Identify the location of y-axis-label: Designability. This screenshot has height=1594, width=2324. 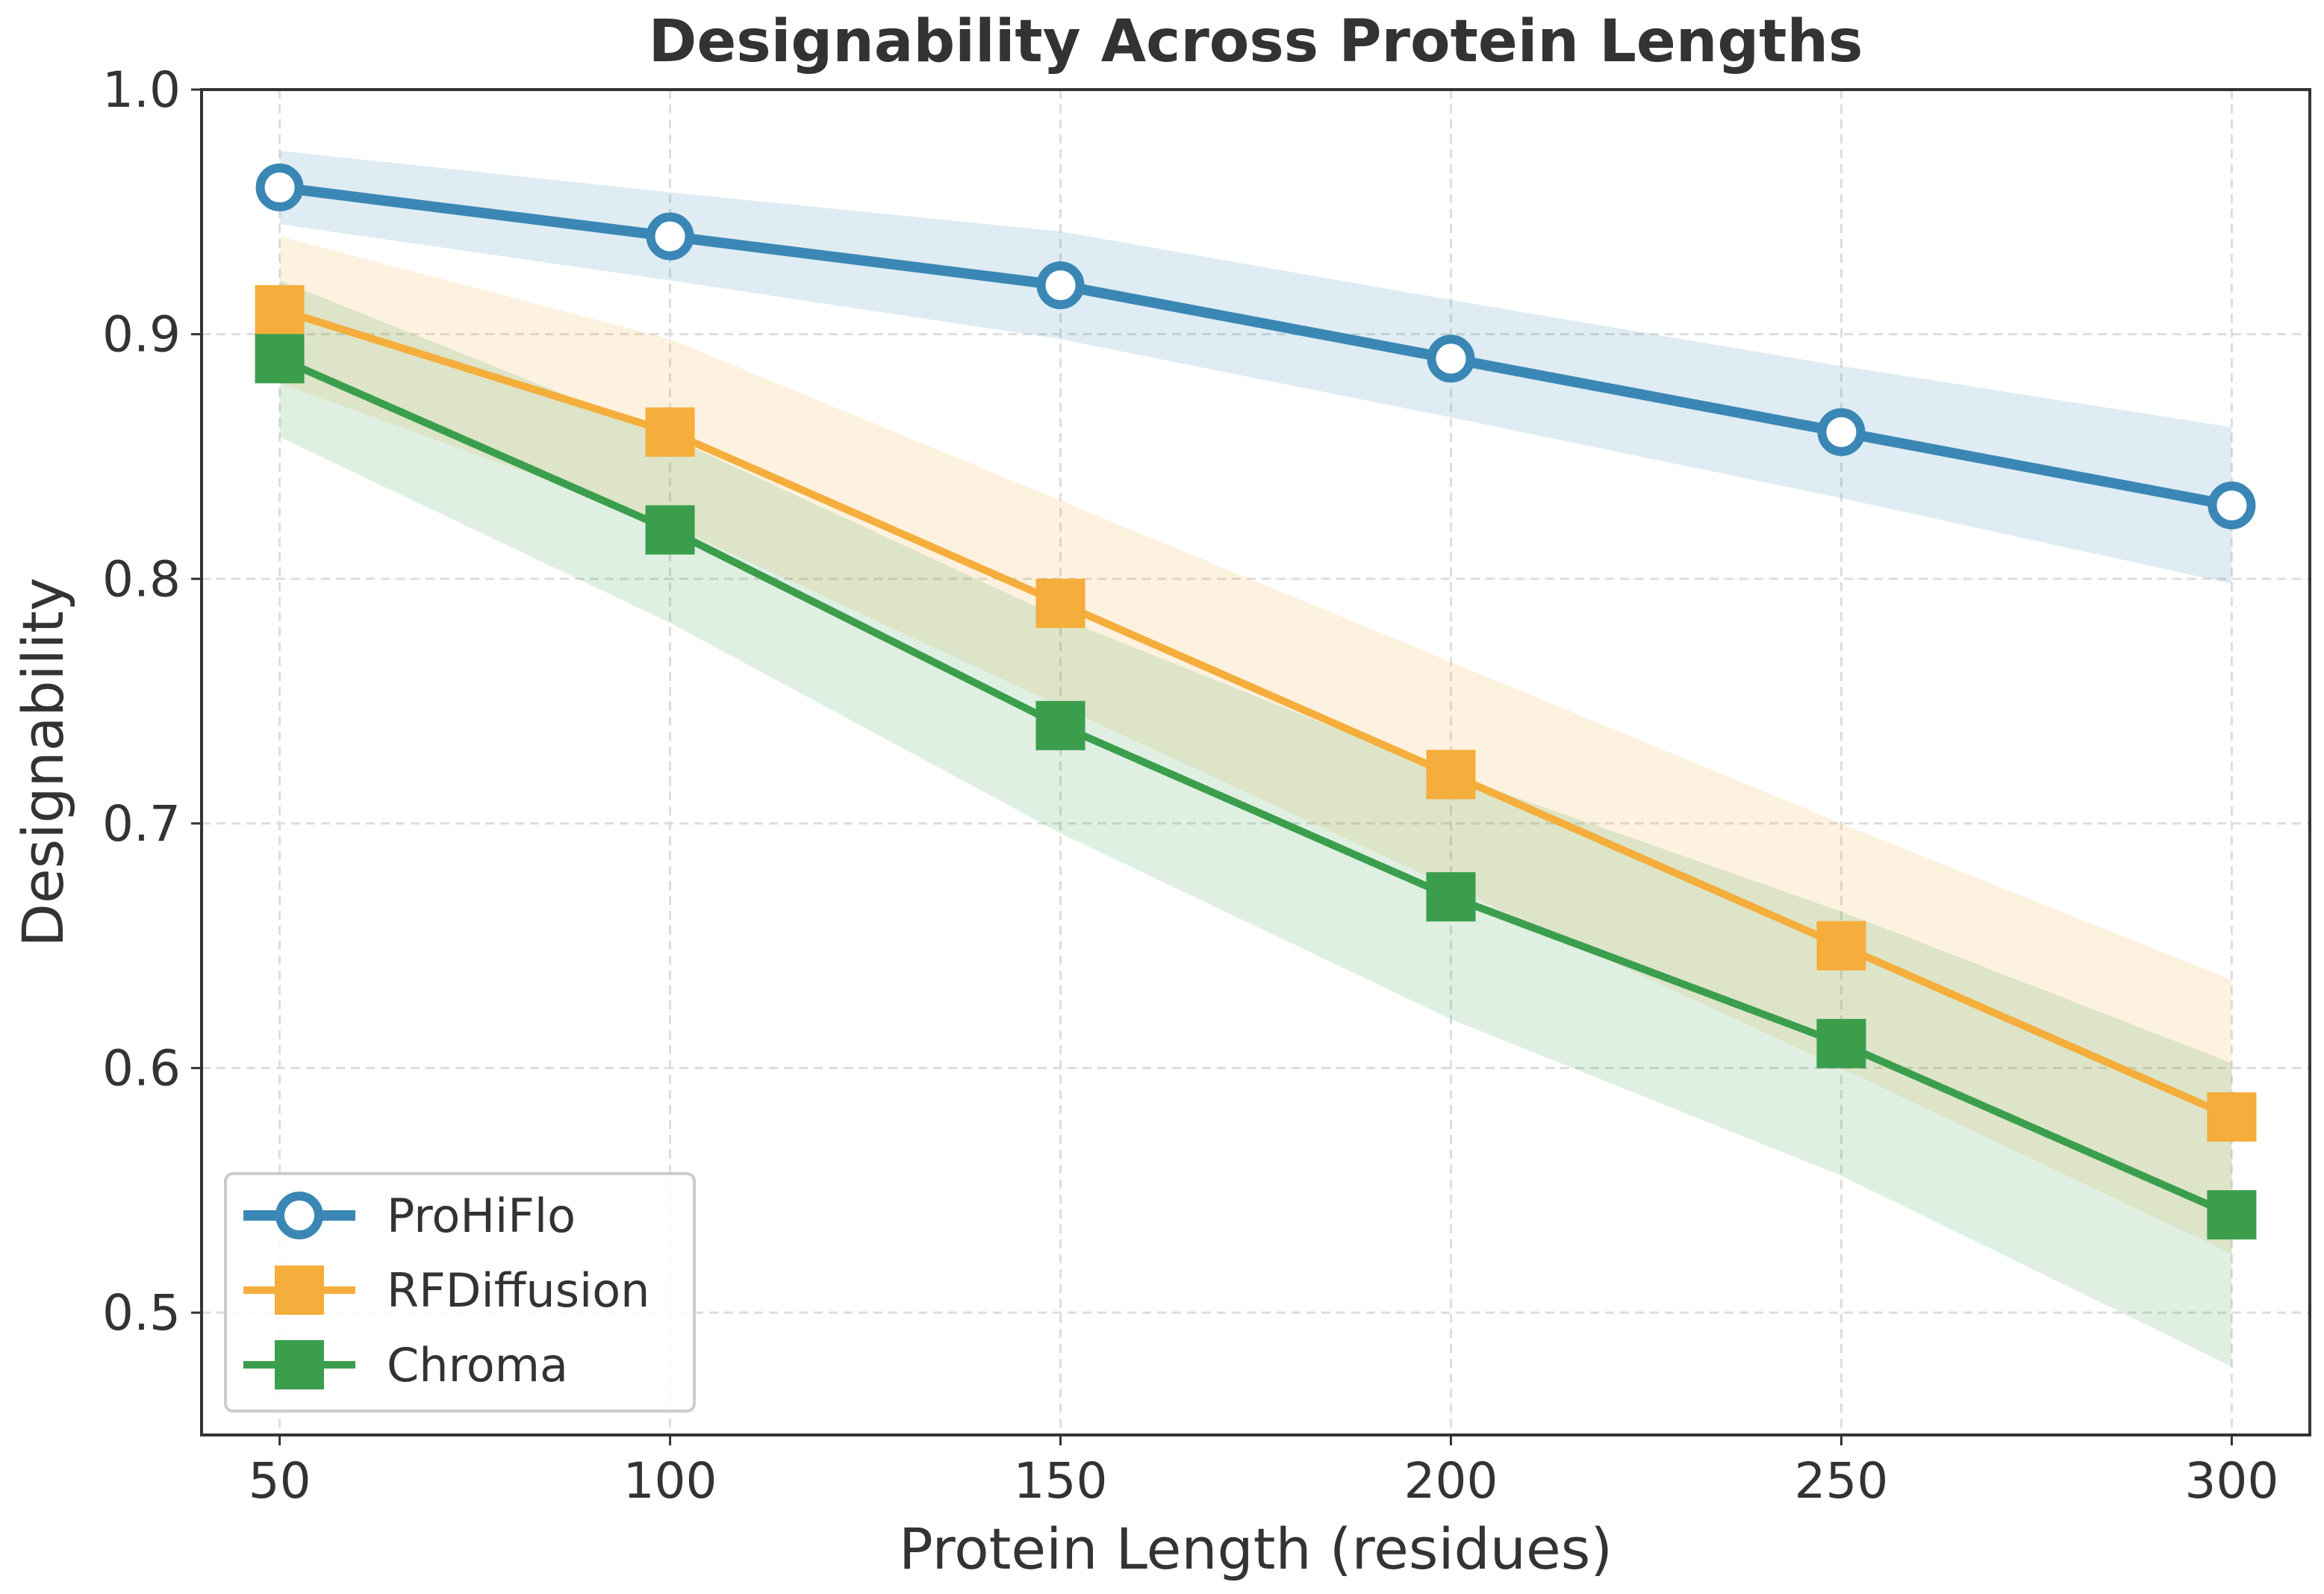
(43, 762).